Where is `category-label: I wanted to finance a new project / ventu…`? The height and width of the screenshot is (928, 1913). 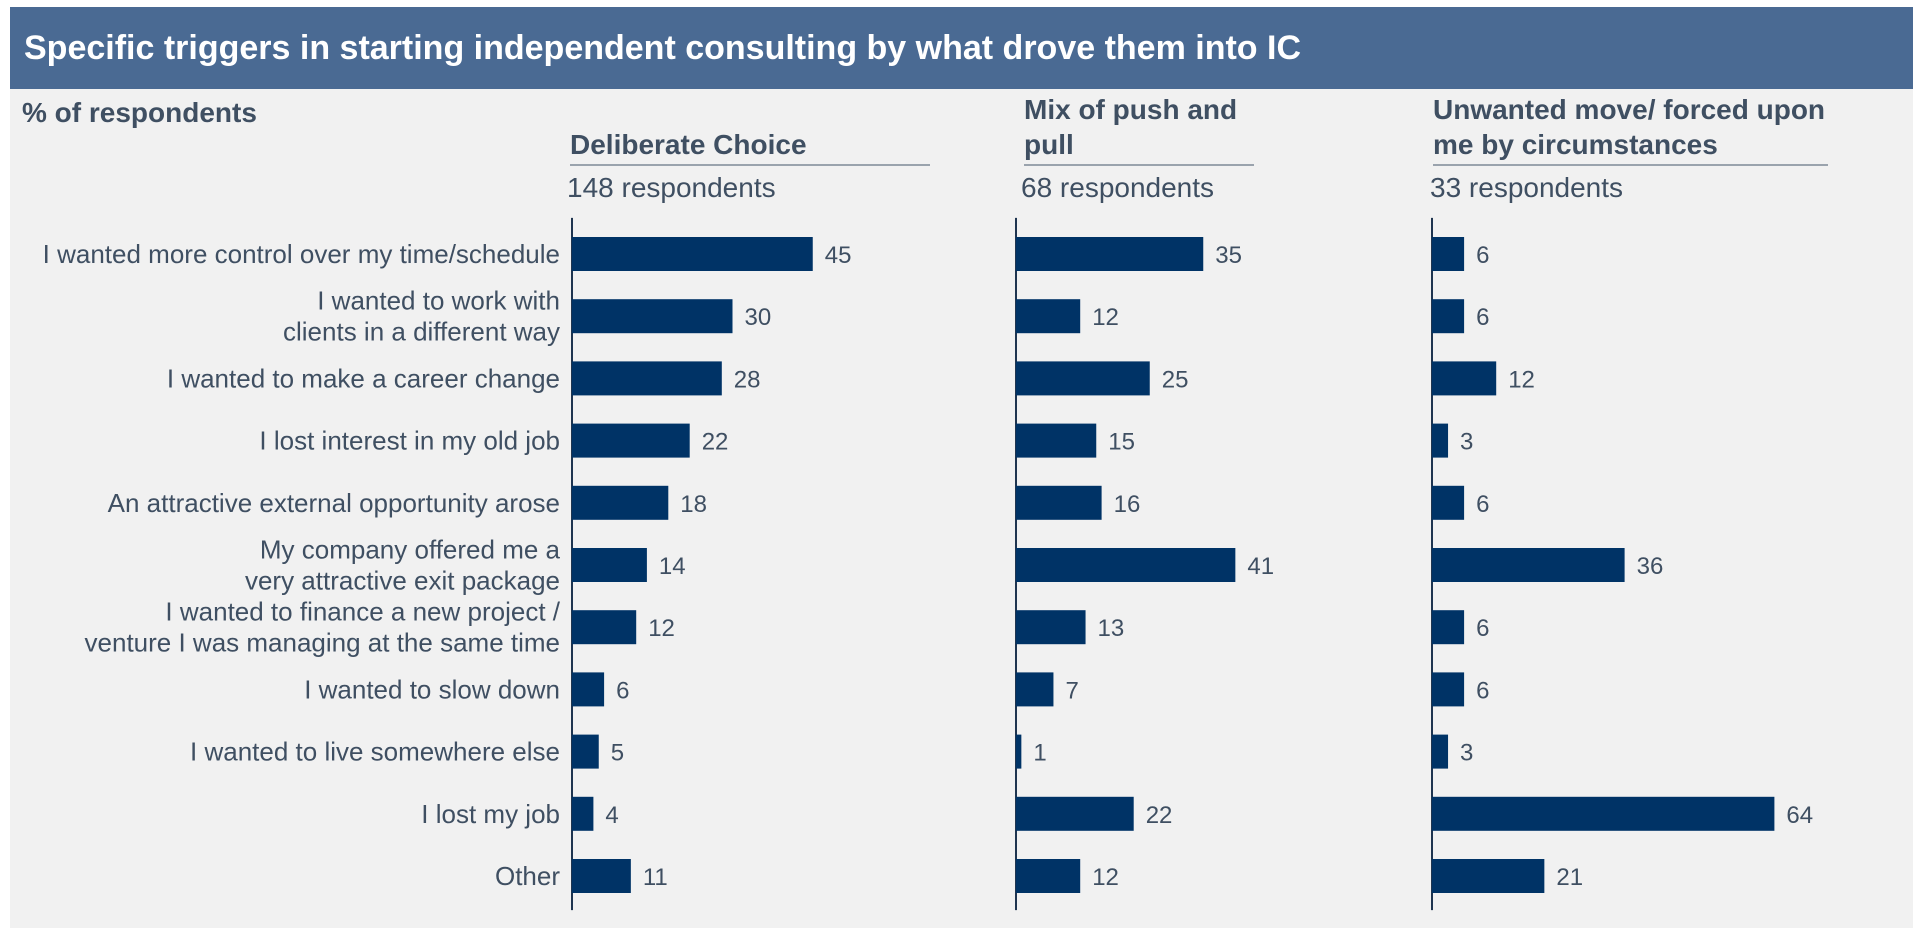
category-label: I wanted to finance a new project / ventu… is located at coordinates (323, 627).